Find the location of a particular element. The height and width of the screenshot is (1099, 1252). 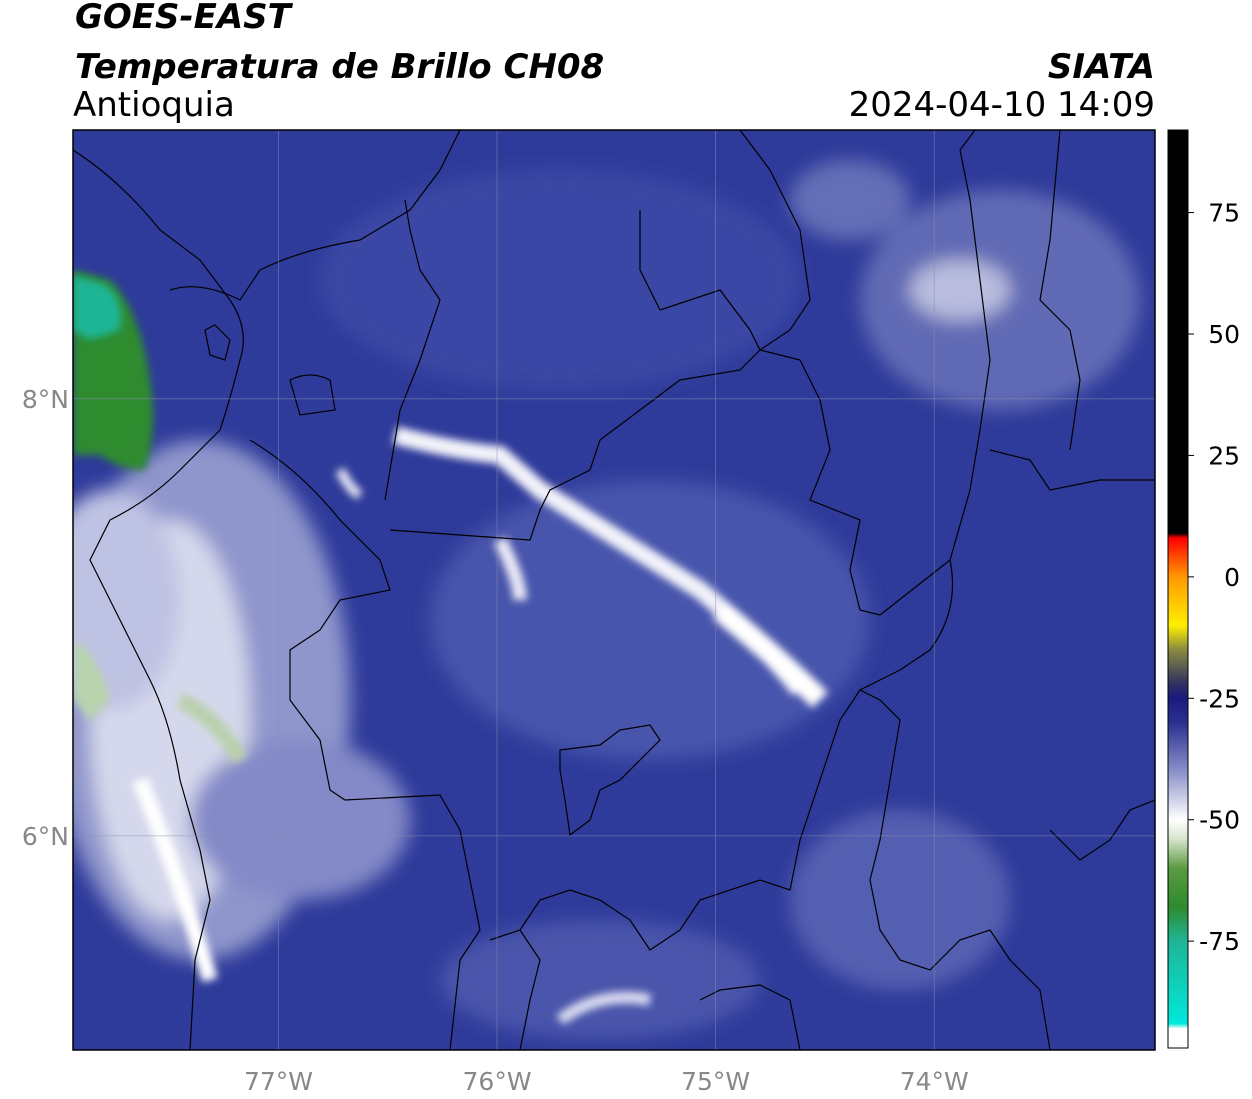

colorbar-tick-label: -25 is located at coordinates (1219, 698).